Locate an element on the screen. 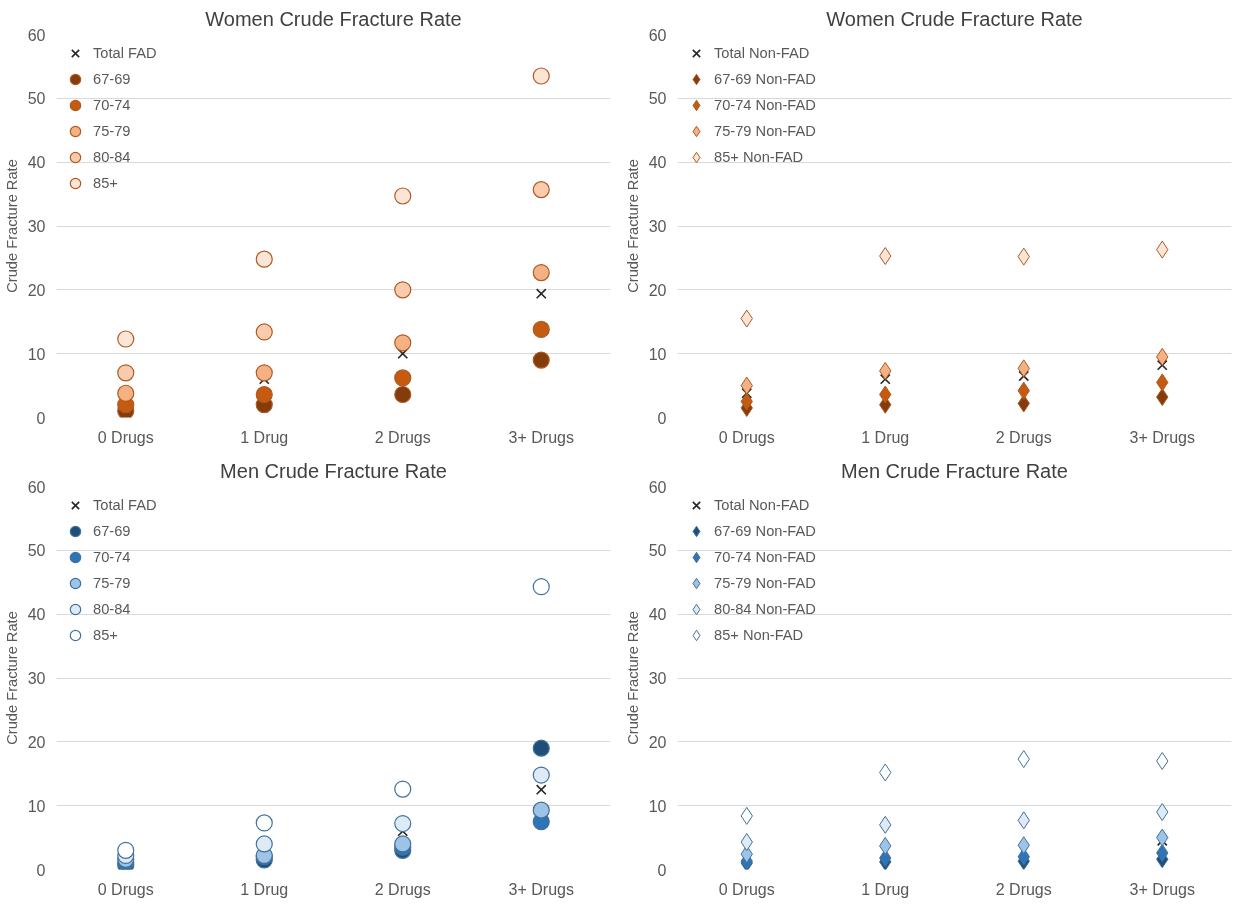  legend-label: 80-84 Non-FAD is located at coordinates (765, 609).